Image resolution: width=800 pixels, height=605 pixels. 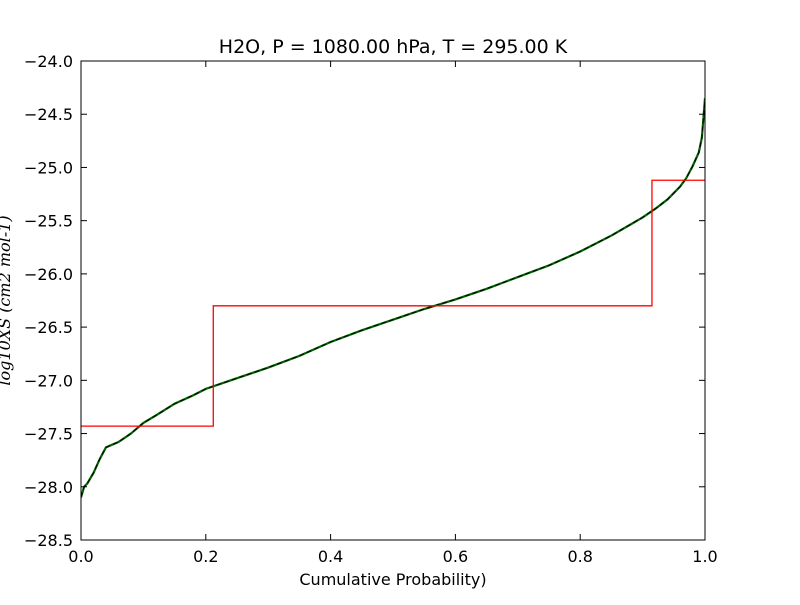 I want to click on y-tick-label: −27.0, so click(x=48, y=380).